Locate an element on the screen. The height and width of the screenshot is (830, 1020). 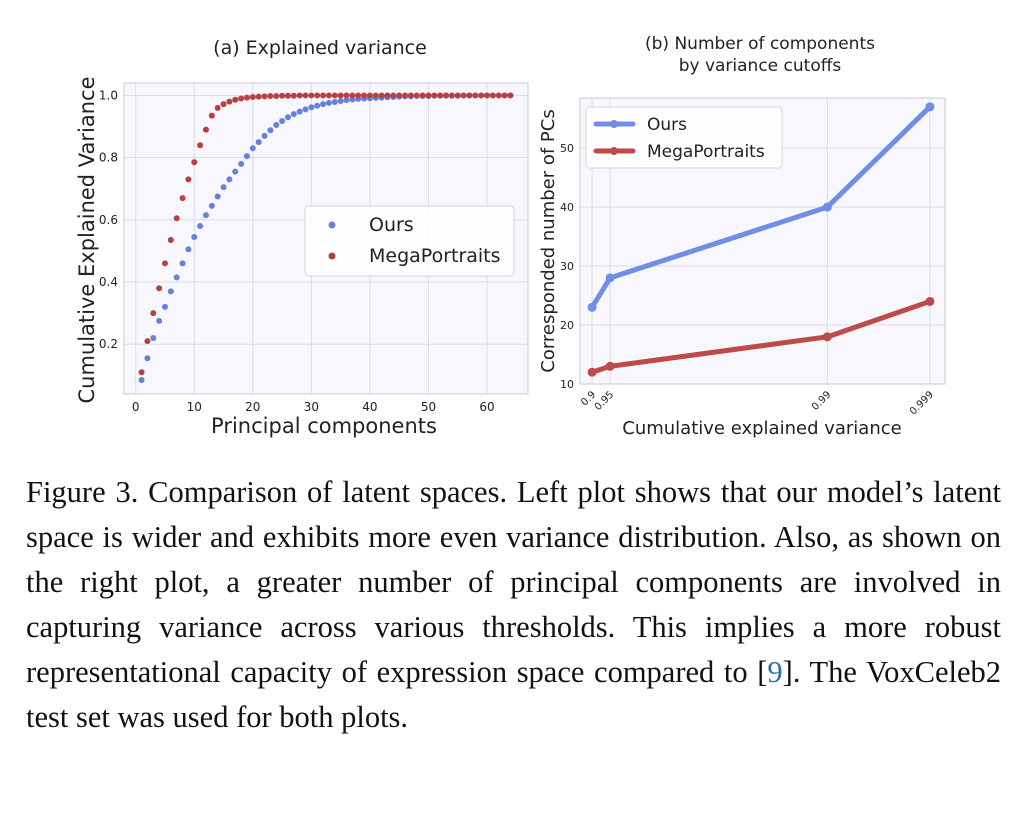
chart-a-x-tick-label: 60 is located at coordinates (486, 407).